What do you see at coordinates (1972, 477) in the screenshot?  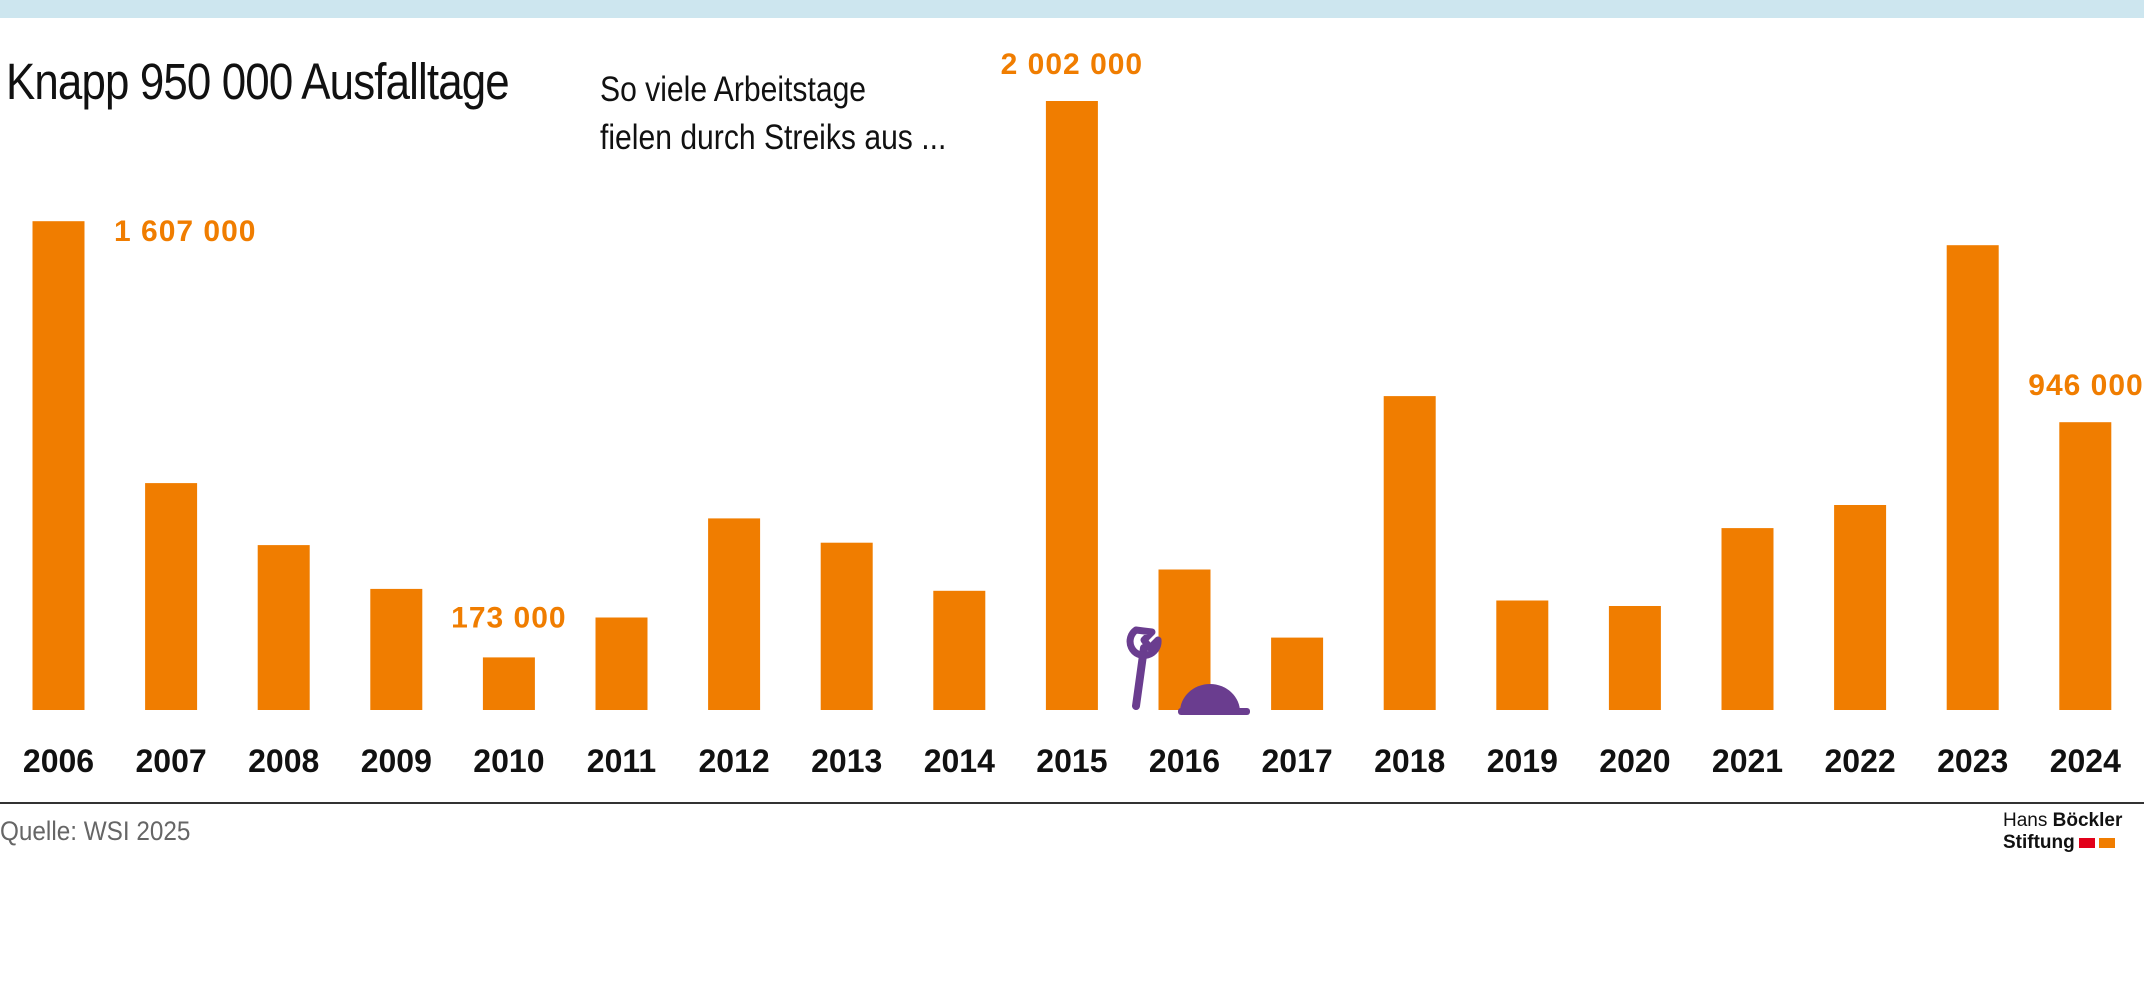 I see `bar-2023` at bounding box center [1972, 477].